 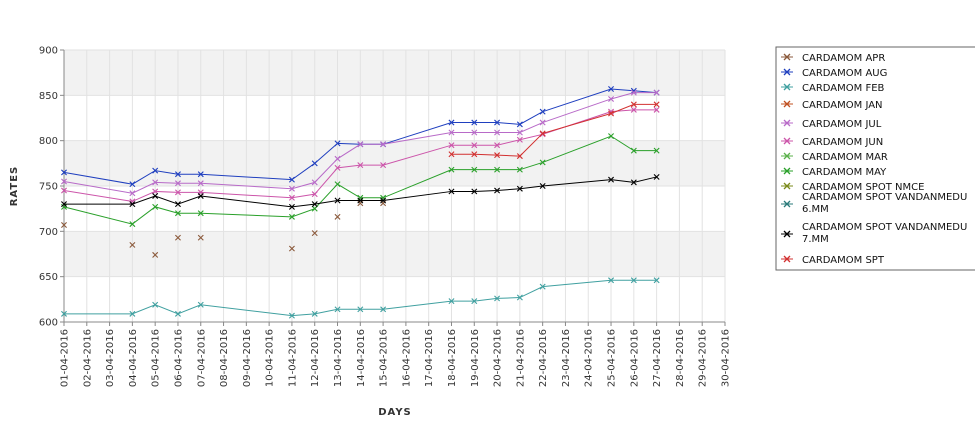 I want to click on x-tick-label: 18-04-2016, so click(x=452, y=358).